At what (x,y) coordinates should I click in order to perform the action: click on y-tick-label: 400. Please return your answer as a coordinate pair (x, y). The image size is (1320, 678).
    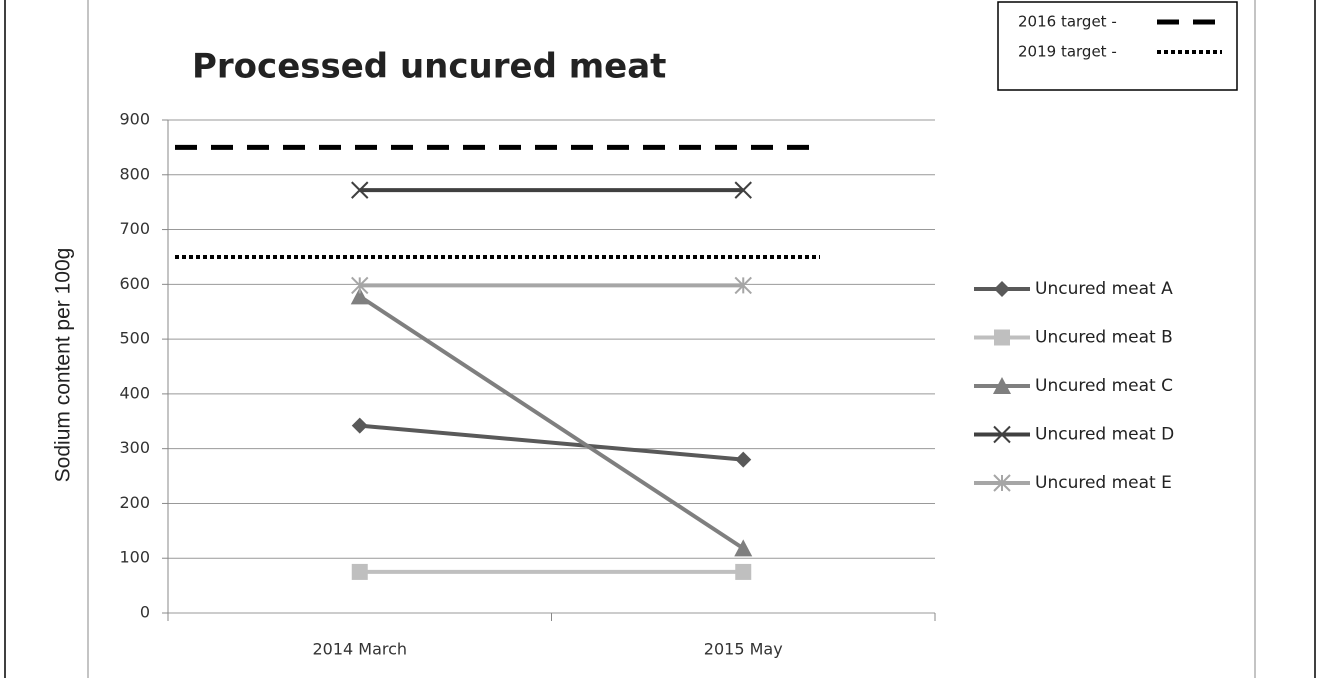
    Looking at the image, I should click on (134, 392).